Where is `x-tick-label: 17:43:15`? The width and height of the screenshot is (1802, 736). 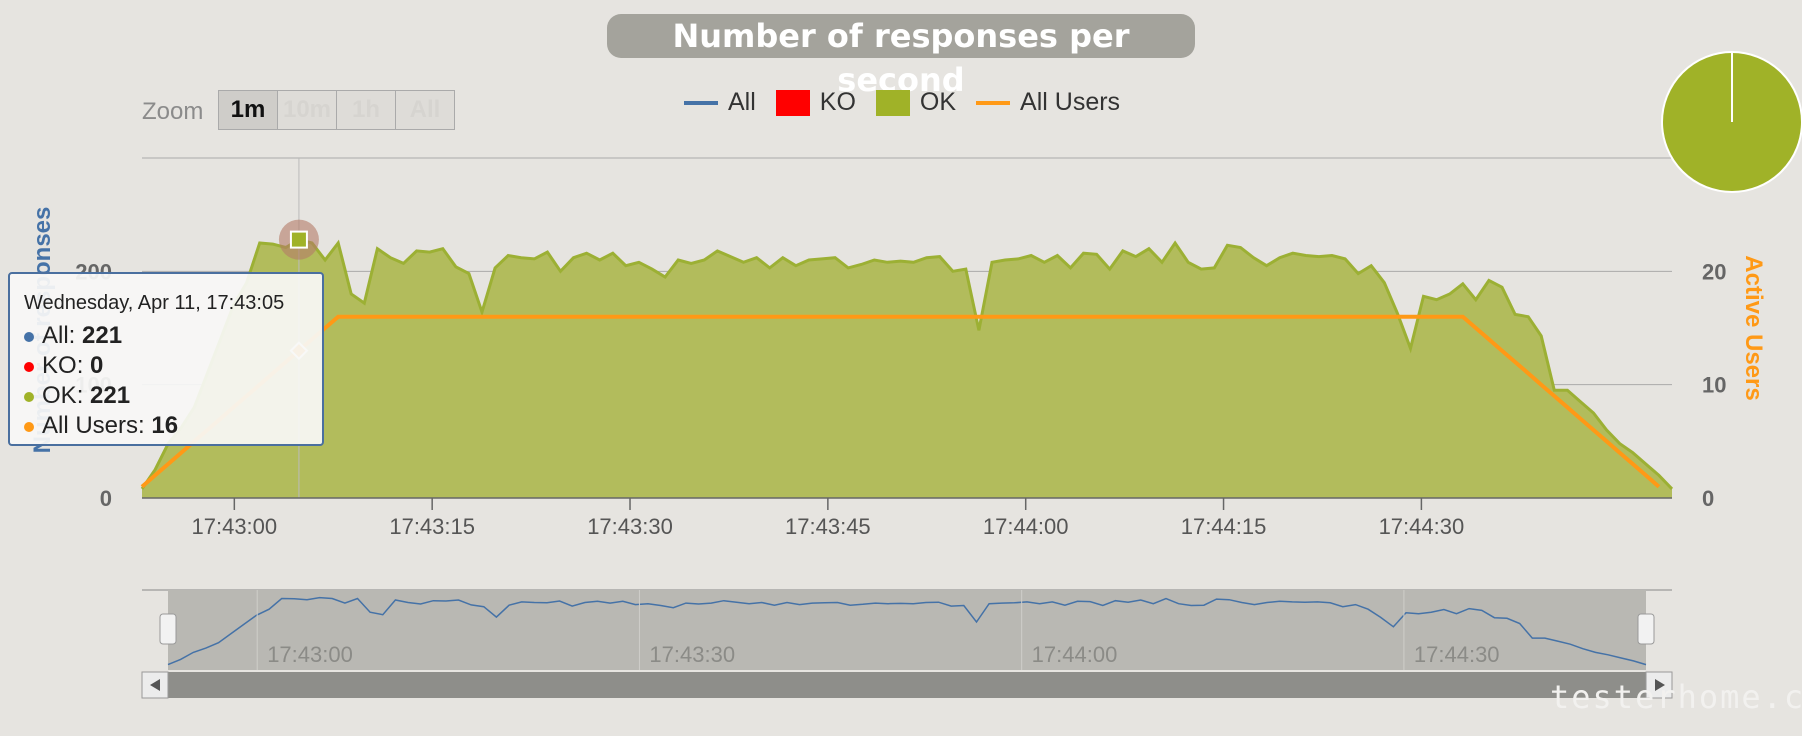
x-tick-label: 17:43:15 is located at coordinates (432, 526).